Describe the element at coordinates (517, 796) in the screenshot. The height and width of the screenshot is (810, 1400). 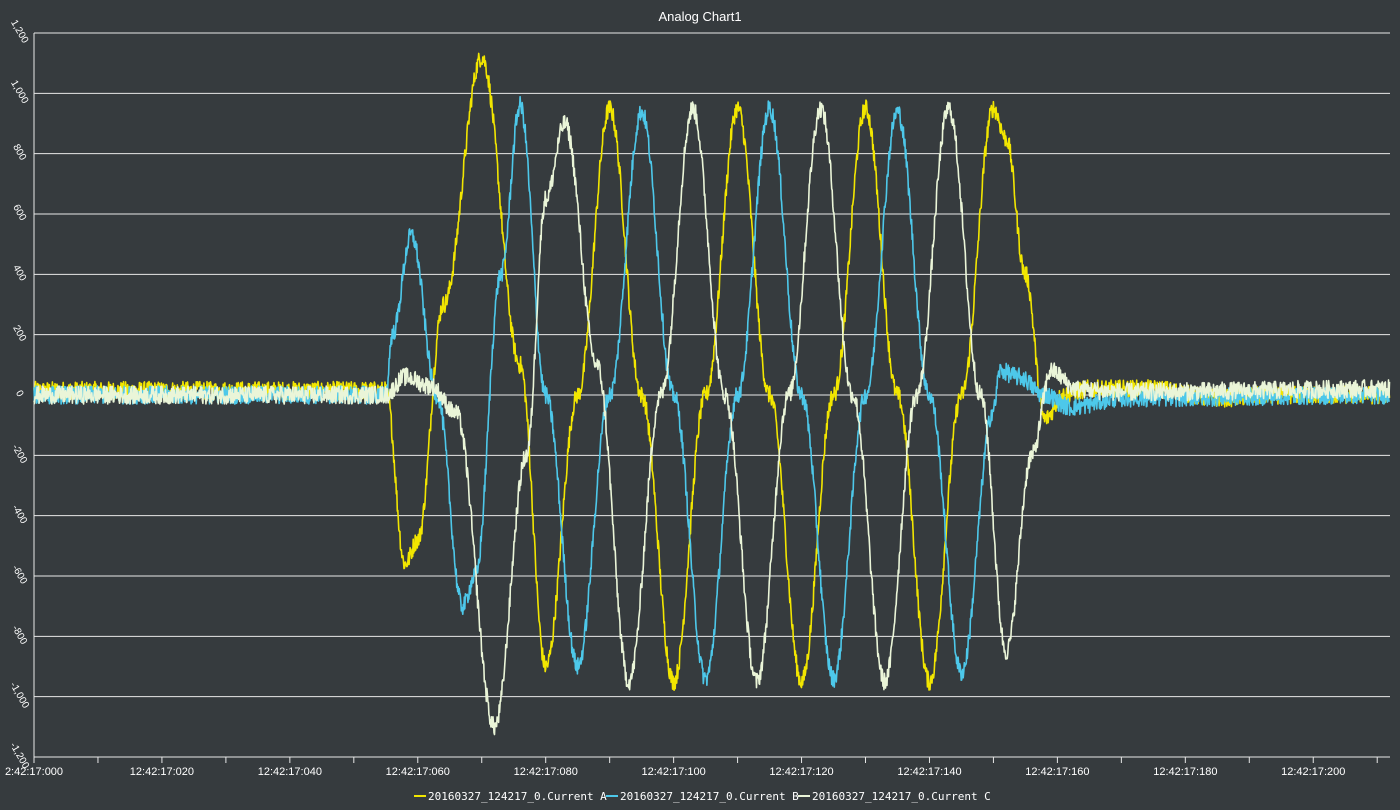
I see `legend-label: 20160327_124217_0.Current A` at that location.